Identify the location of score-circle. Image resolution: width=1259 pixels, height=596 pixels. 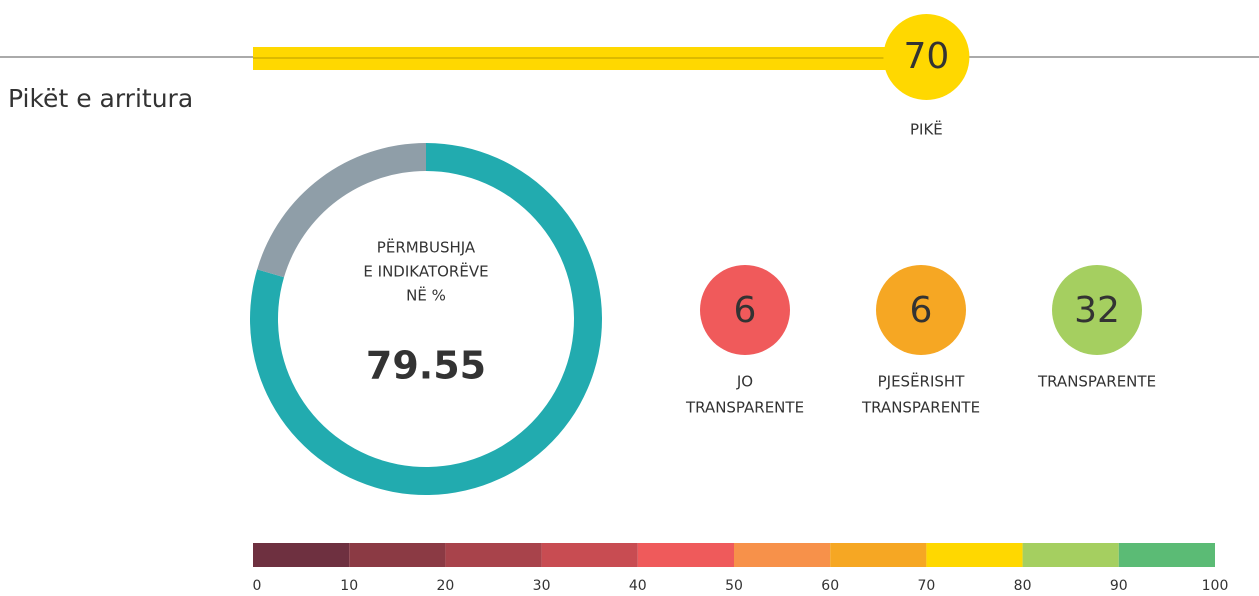
(926, 57).